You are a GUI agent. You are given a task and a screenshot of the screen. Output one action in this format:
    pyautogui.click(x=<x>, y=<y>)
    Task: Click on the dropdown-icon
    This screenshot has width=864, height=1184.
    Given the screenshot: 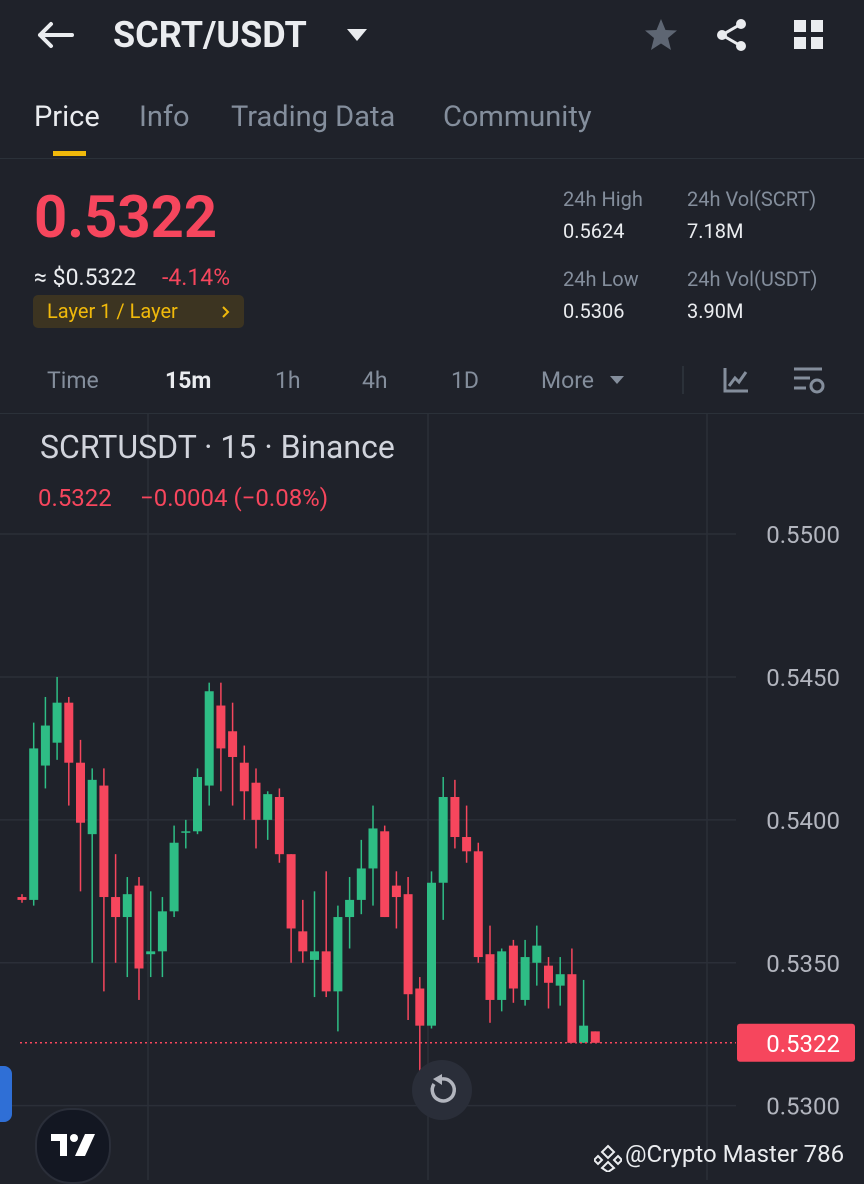 What is the action you would take?
    pyautogui.click(x=357, y=35)
    